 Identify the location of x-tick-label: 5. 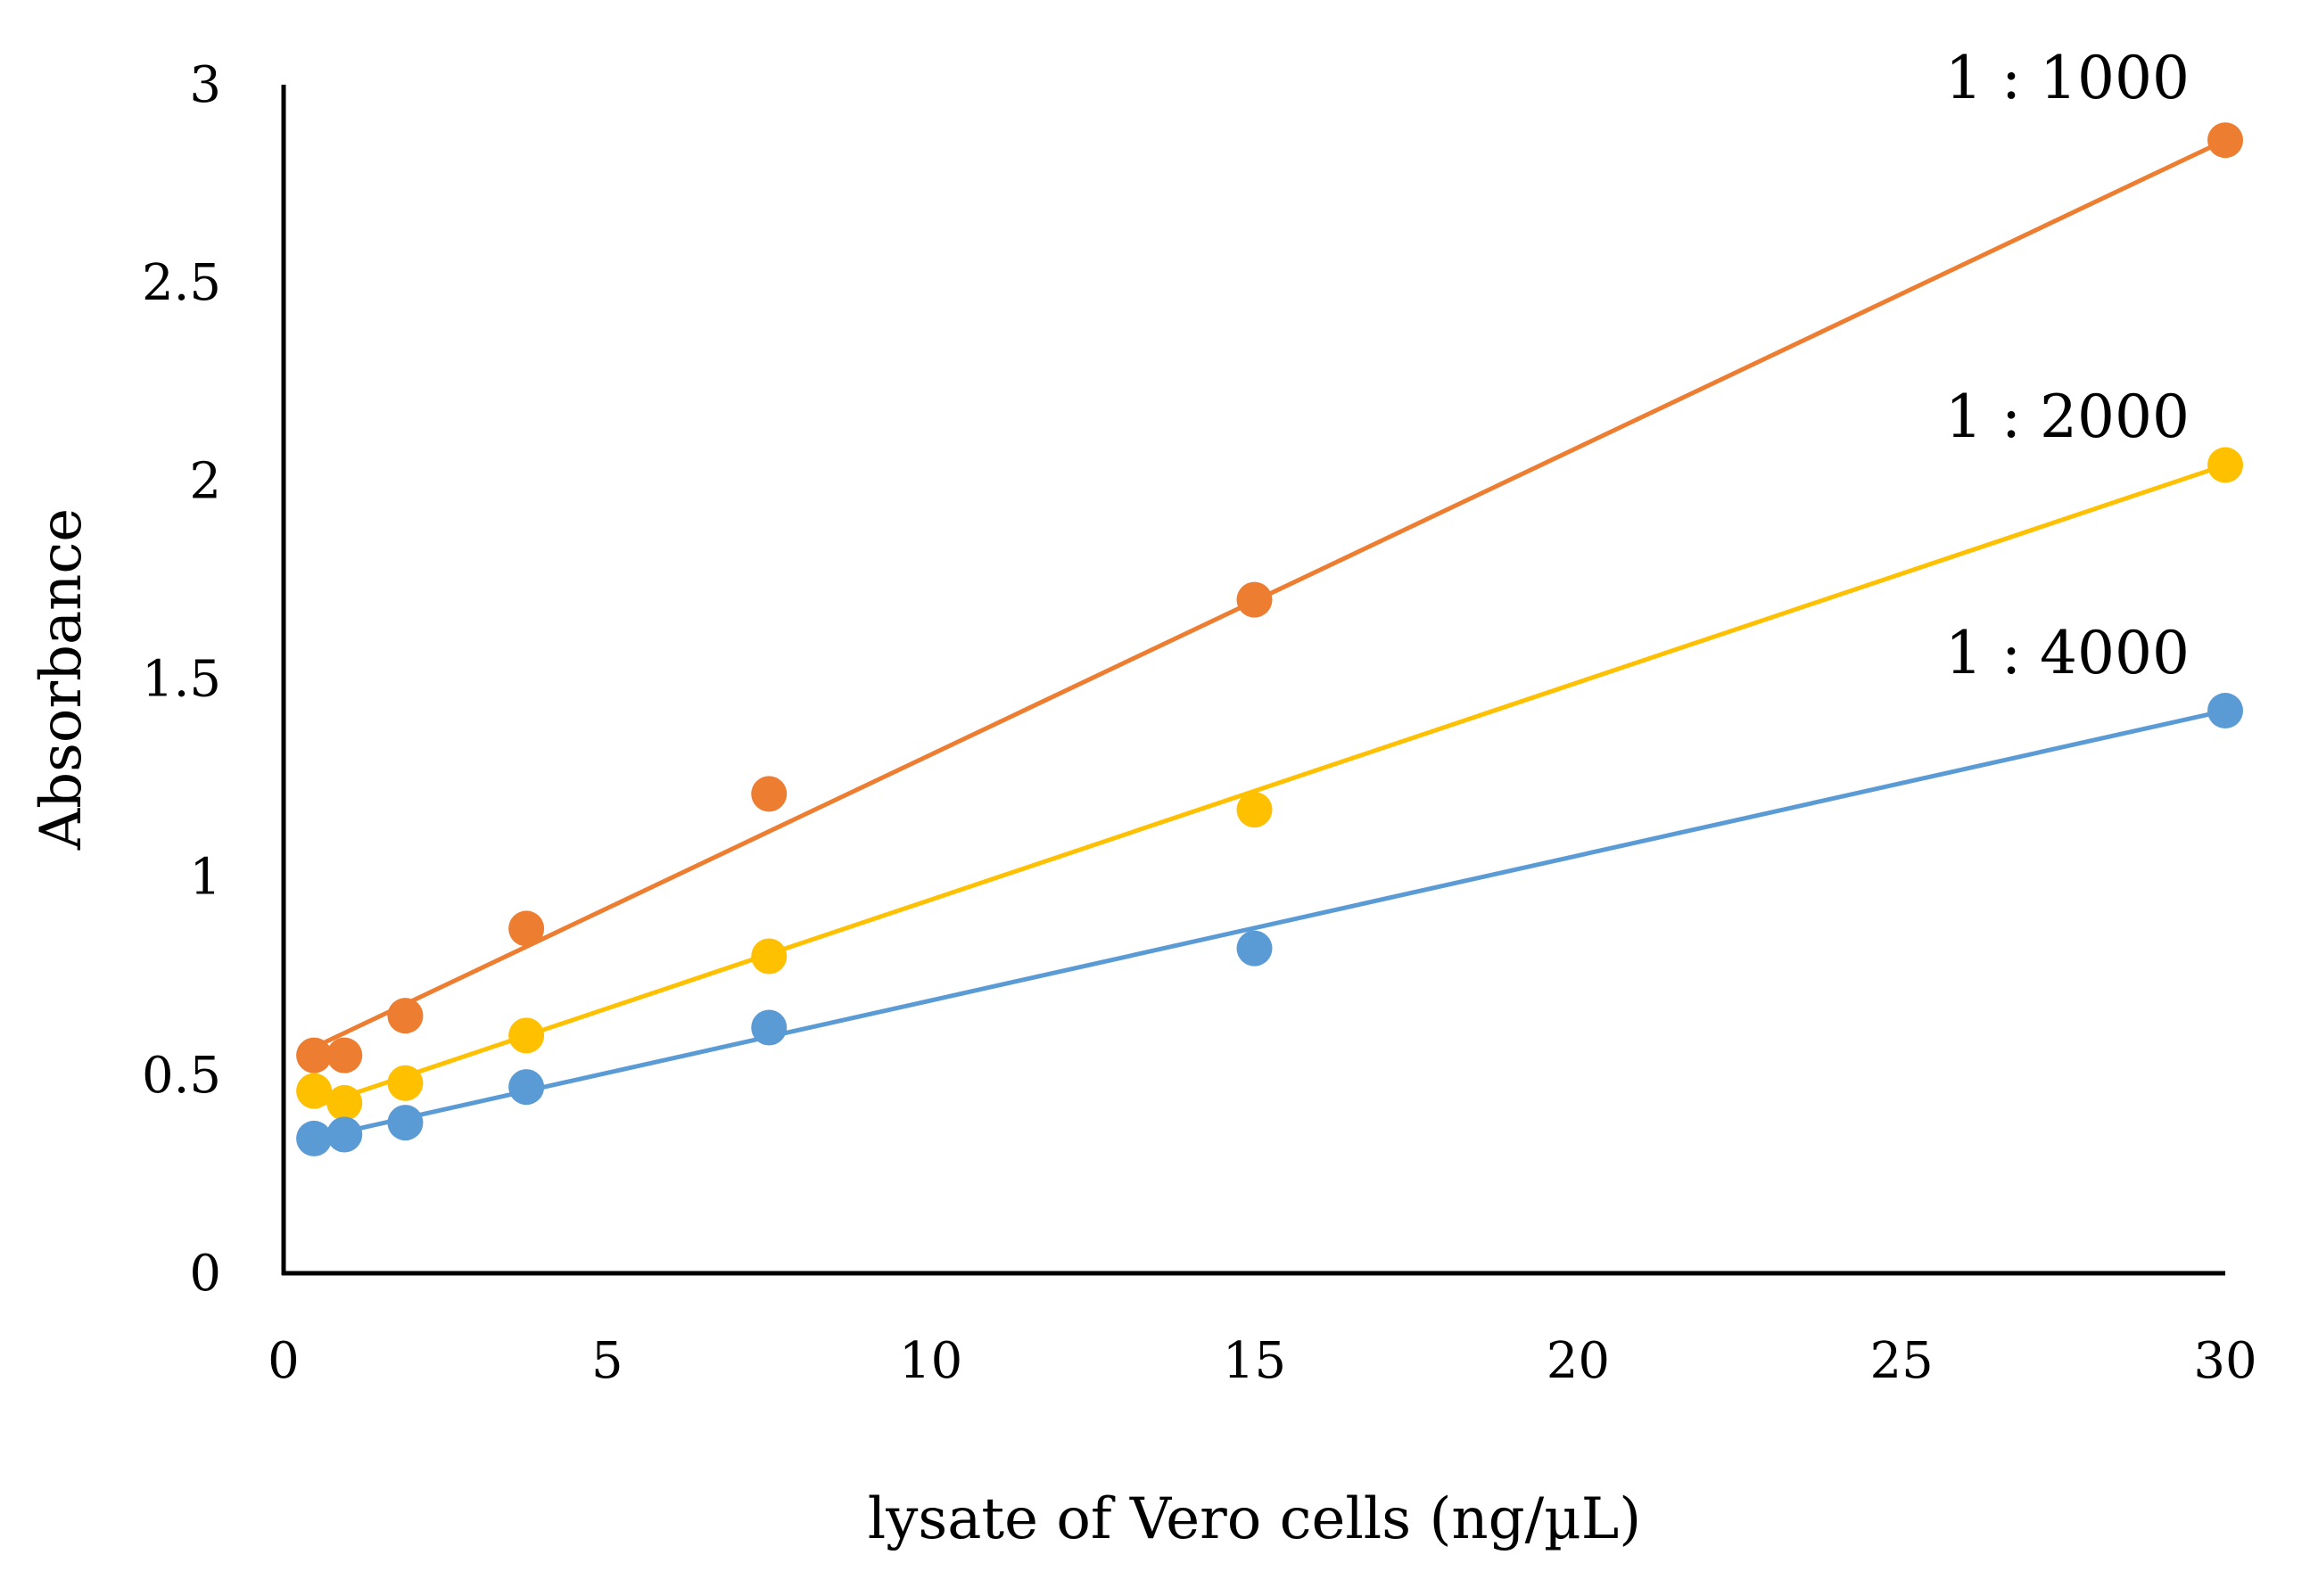
(607, 1361).